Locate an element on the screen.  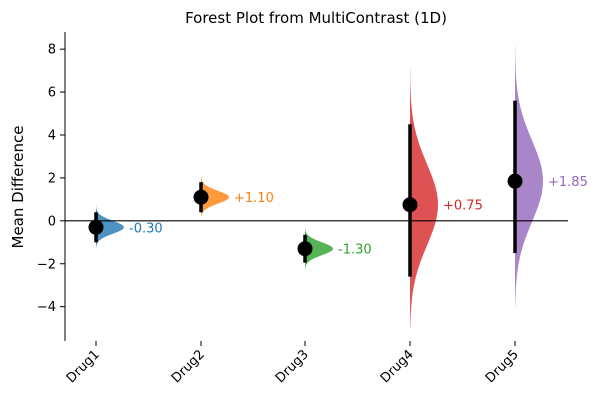
drug5-mean-point is located at coordinates (515, 181).